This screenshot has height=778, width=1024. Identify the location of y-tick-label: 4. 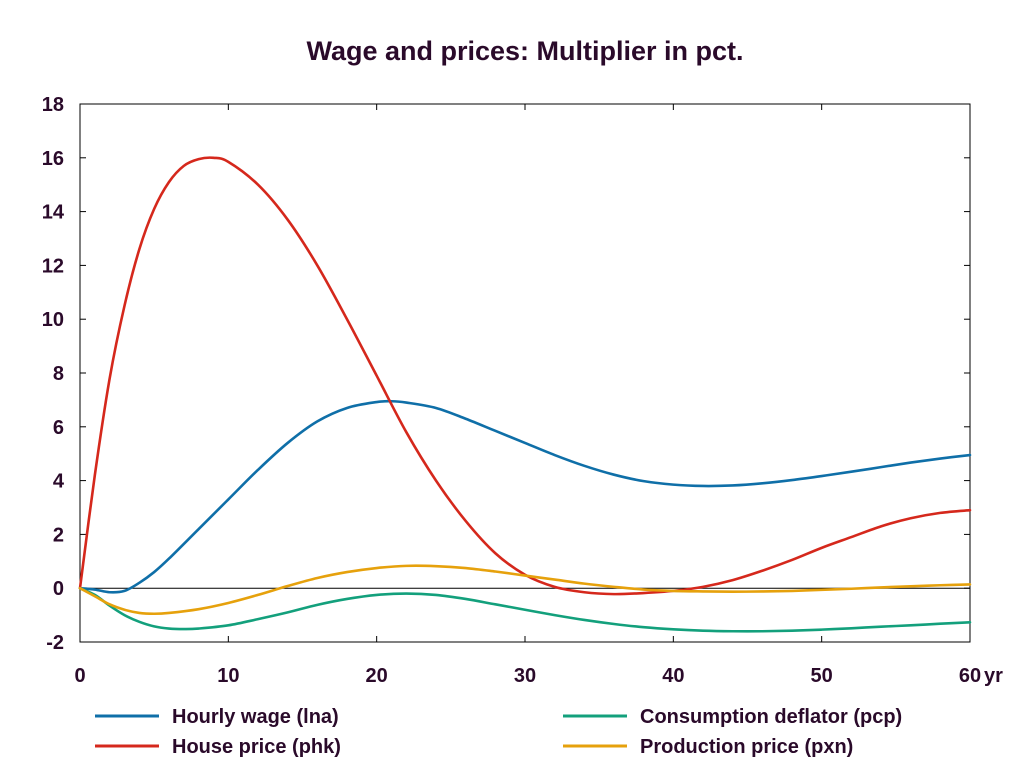
(59, 482).